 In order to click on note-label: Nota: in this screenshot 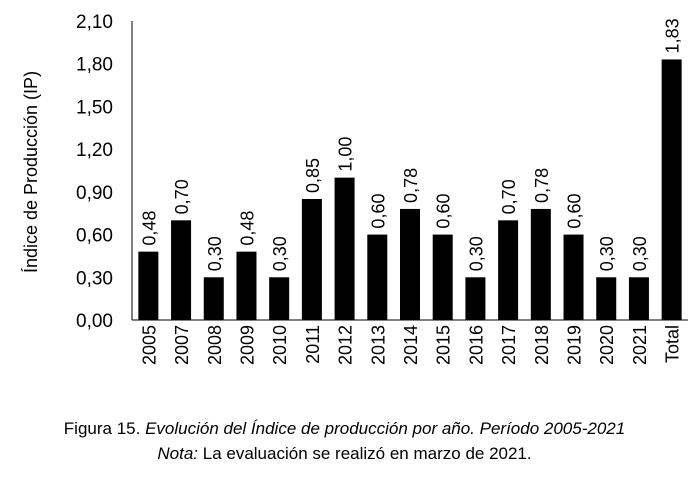, I will do `click(177, 453)`.